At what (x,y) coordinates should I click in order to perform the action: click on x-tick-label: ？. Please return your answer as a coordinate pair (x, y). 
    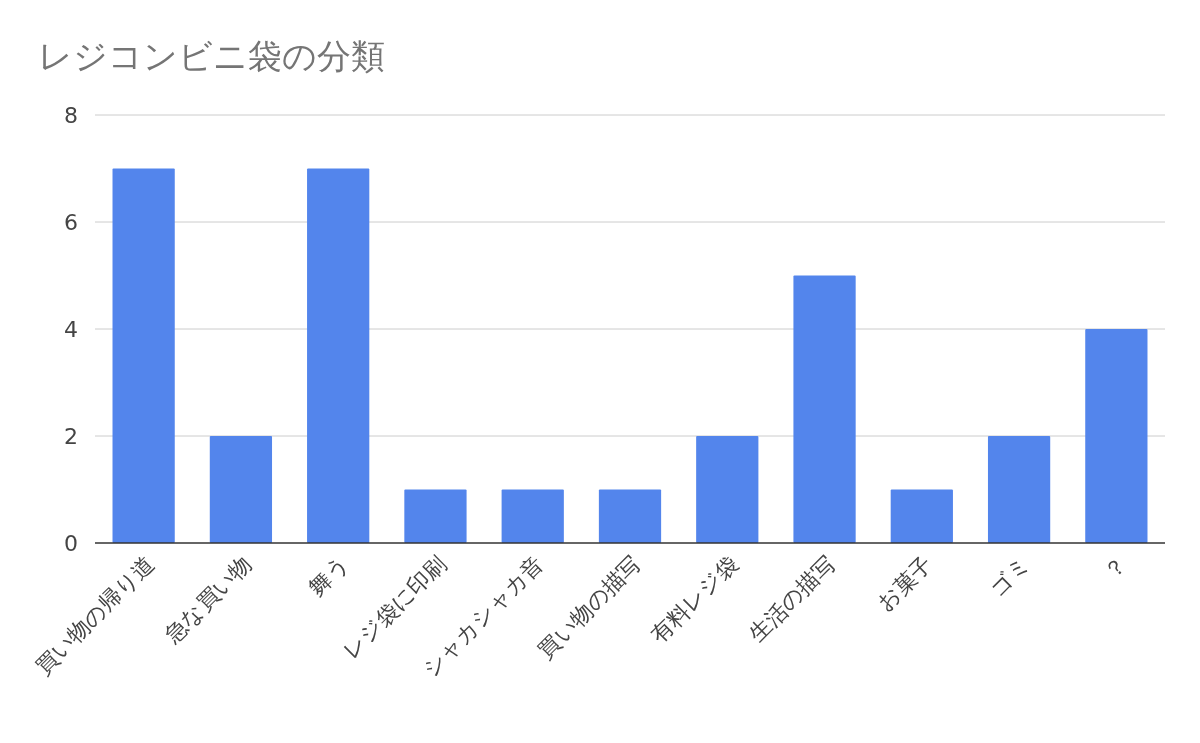
    Looking at the image, I should click on (1115, 567).